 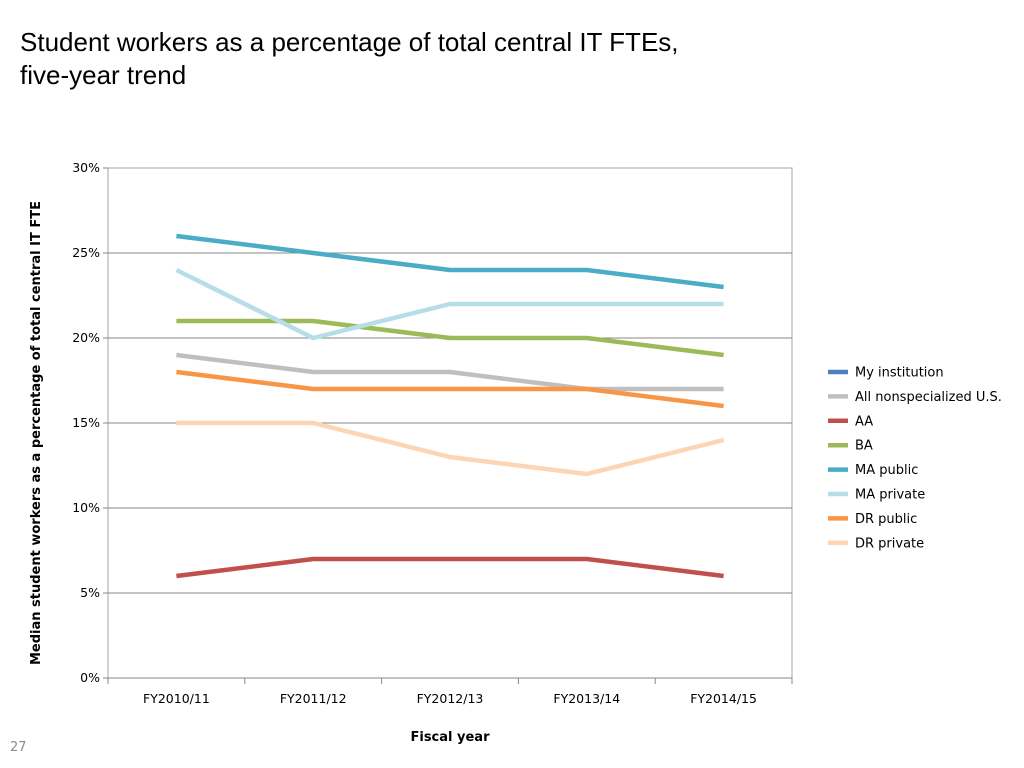 I want to click on series-line-all-nonspecialized-u-s, so click(x=450, y=372).